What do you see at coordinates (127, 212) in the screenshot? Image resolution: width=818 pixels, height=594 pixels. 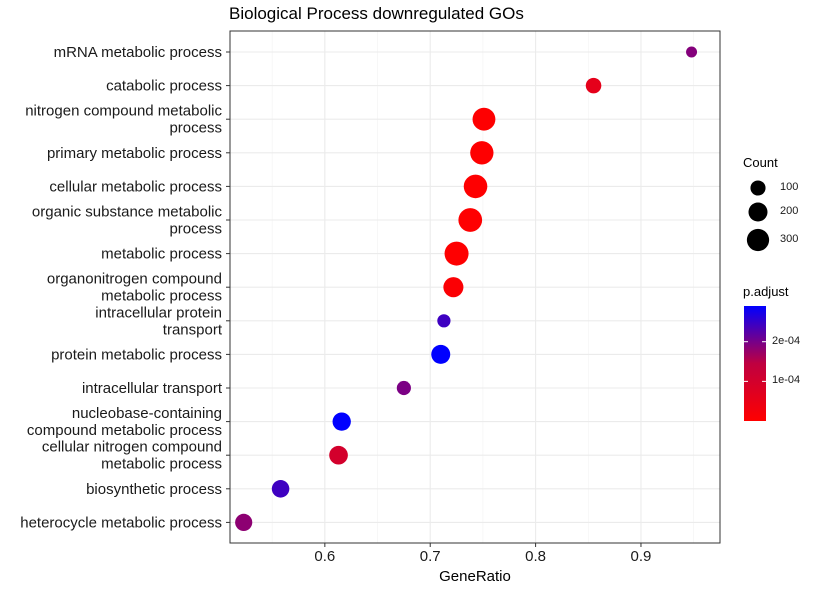 I see `y-tick-label: organic substance metabolic` at bounding box center [127, 212].